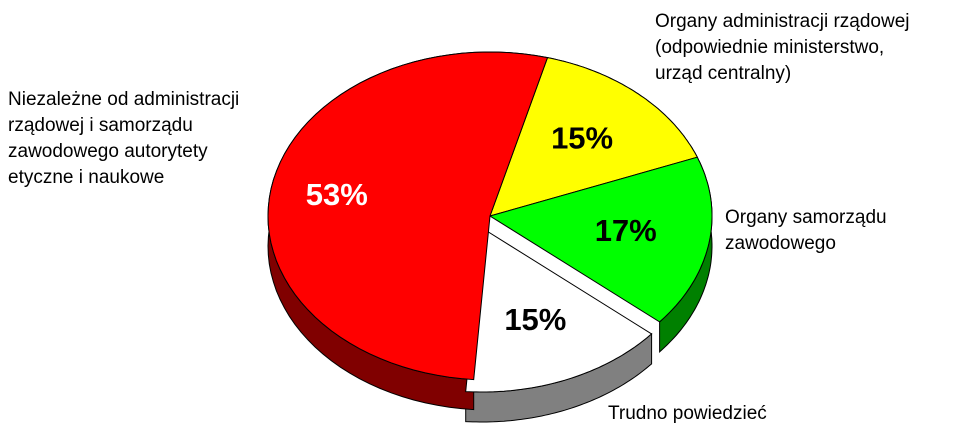 The height and width of the screenshot is (433, 975). What do you see at coordinates (723, 73) in the screenshot?
I see `category-label: urząd centralny)` at bounding box center [723, 73].